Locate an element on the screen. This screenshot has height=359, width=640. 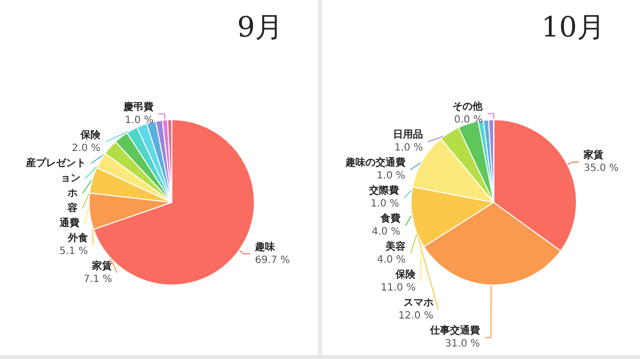
slice-label: 趣味 is located at coordinates (265, 246).